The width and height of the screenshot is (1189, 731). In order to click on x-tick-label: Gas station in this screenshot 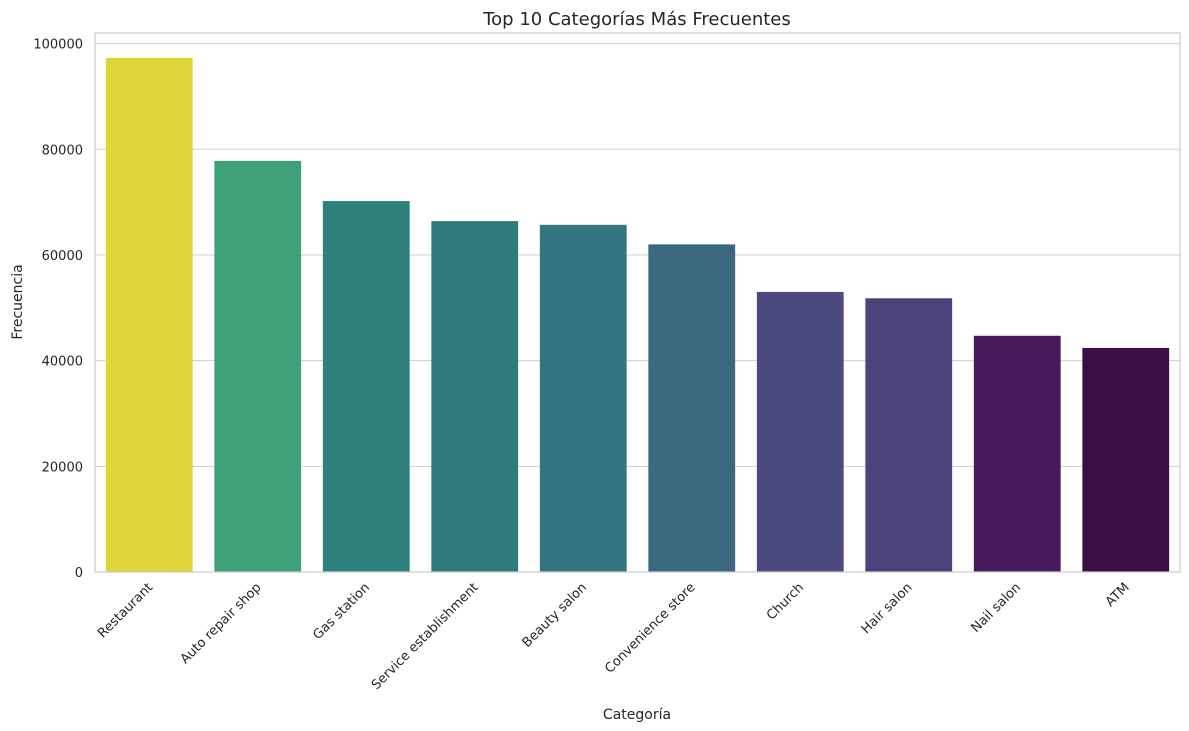, I will do `click(341, 611)`.